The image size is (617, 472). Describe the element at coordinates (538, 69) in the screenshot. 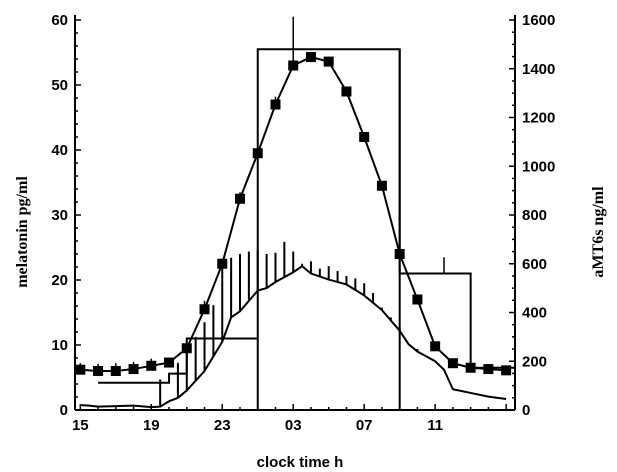

I see `right-y-tick-label: 1400` at that location.